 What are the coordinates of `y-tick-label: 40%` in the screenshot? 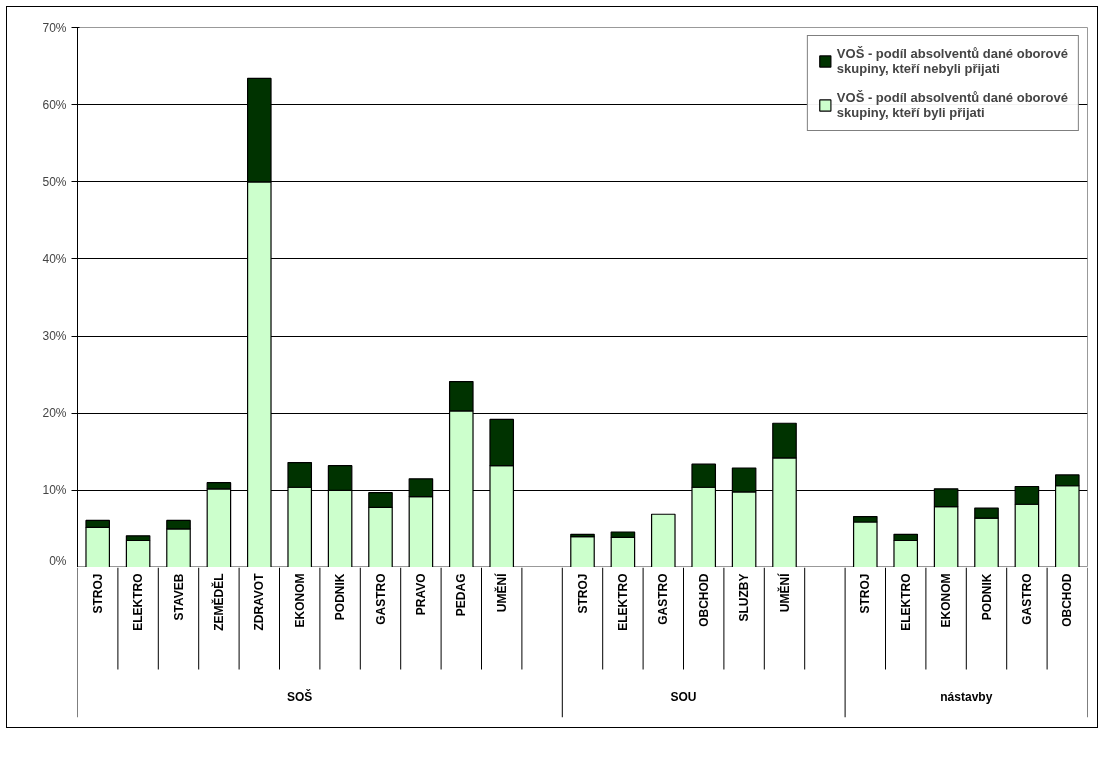 It's located at (54, 258).